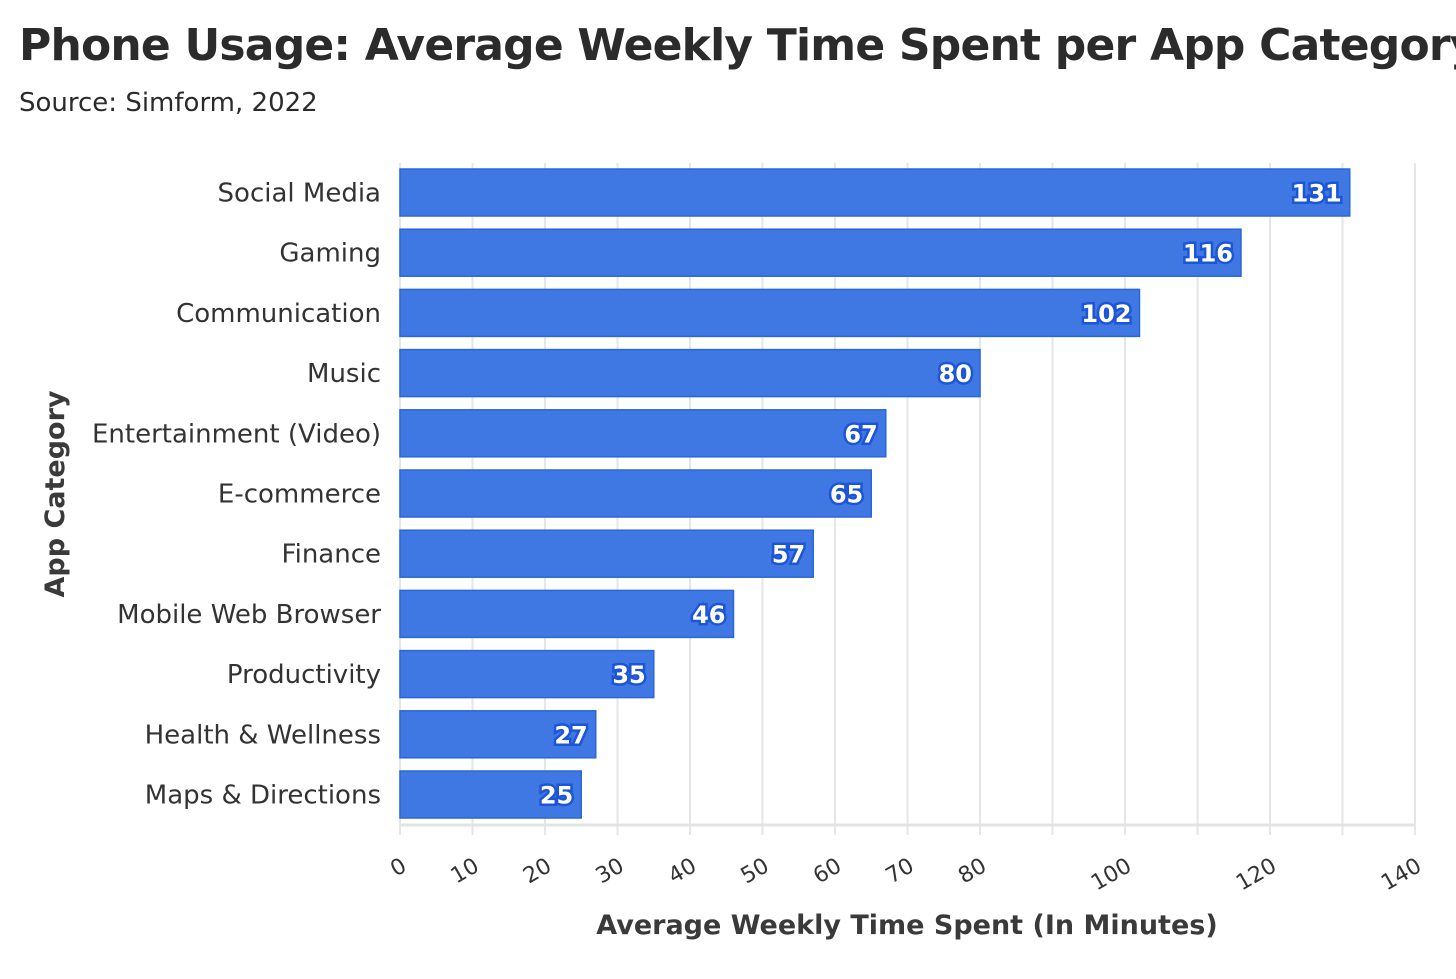 The height and width of the screenshot is (979, 1456). What do you see at coordinates (168, 103) in the screenshot?
I see `chart-subtitle: Source: Simform, 2022` at bounding box center [168, 103].